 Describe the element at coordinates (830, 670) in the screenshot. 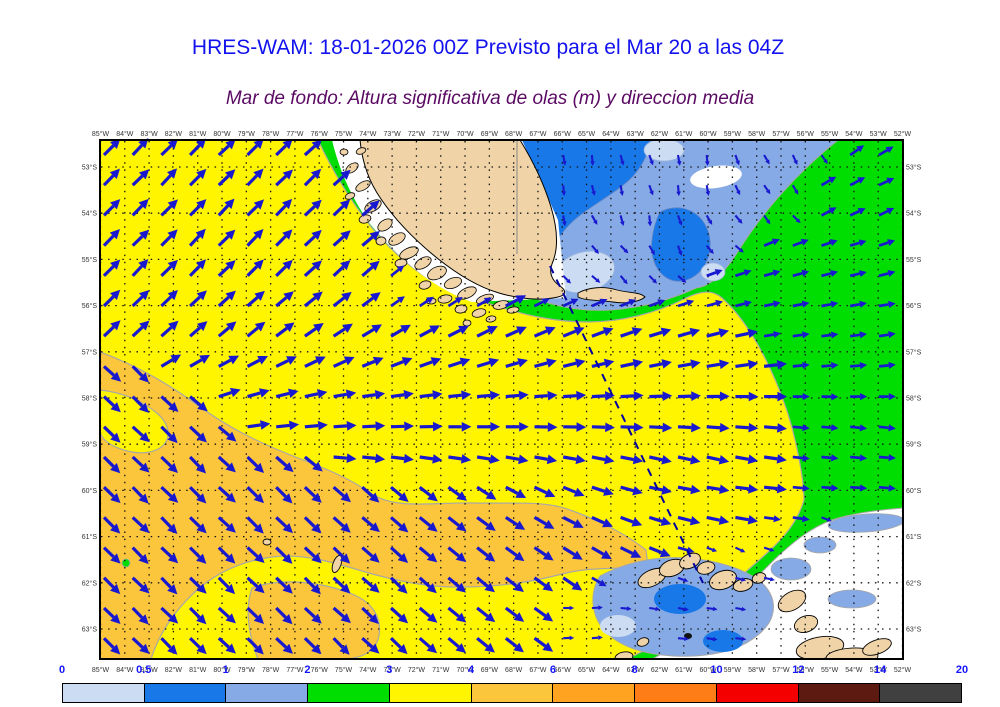

I see `lon-label: 55°W` at that location.